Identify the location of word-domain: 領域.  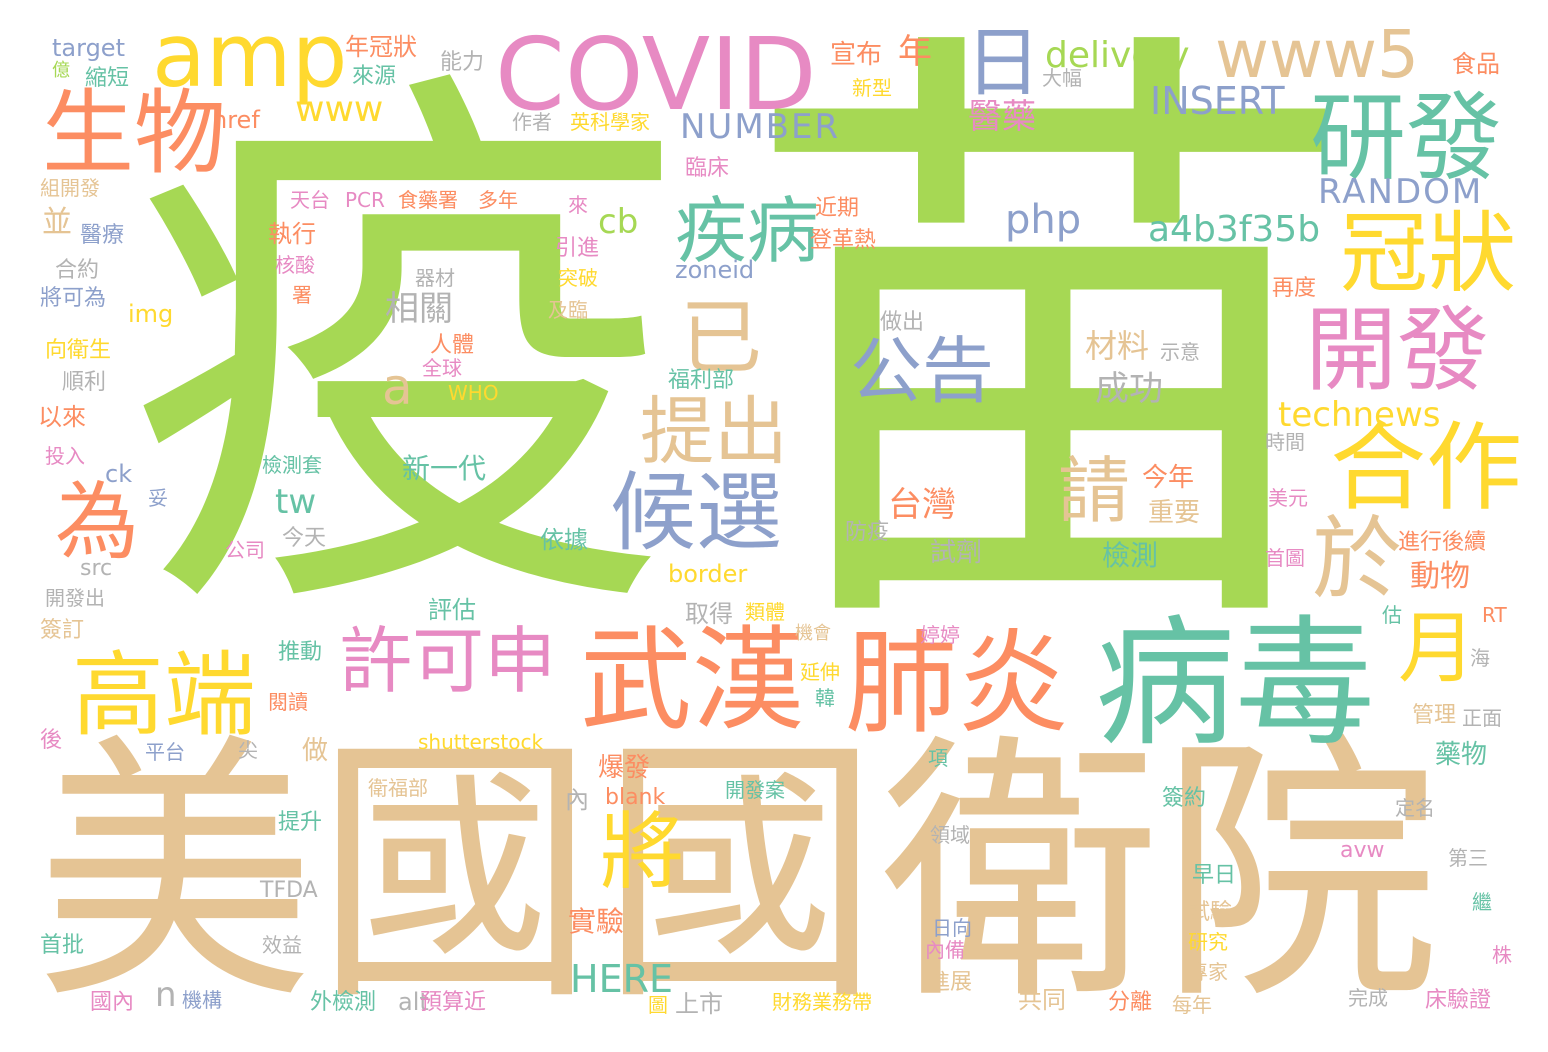
(950, 835).